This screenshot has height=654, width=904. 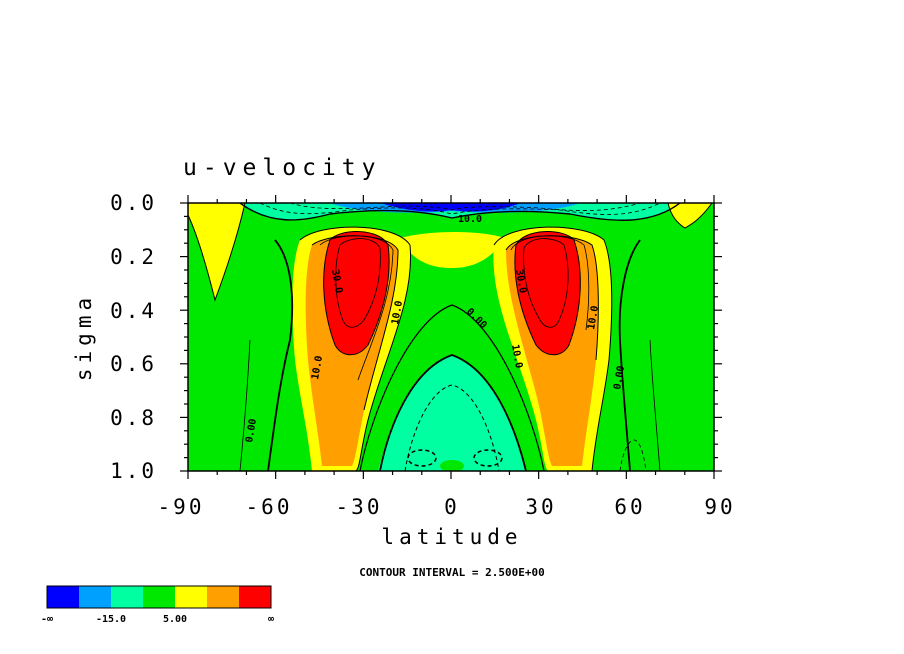 I want to click on chart-title: u-velocity, so click(x=282, y=168).